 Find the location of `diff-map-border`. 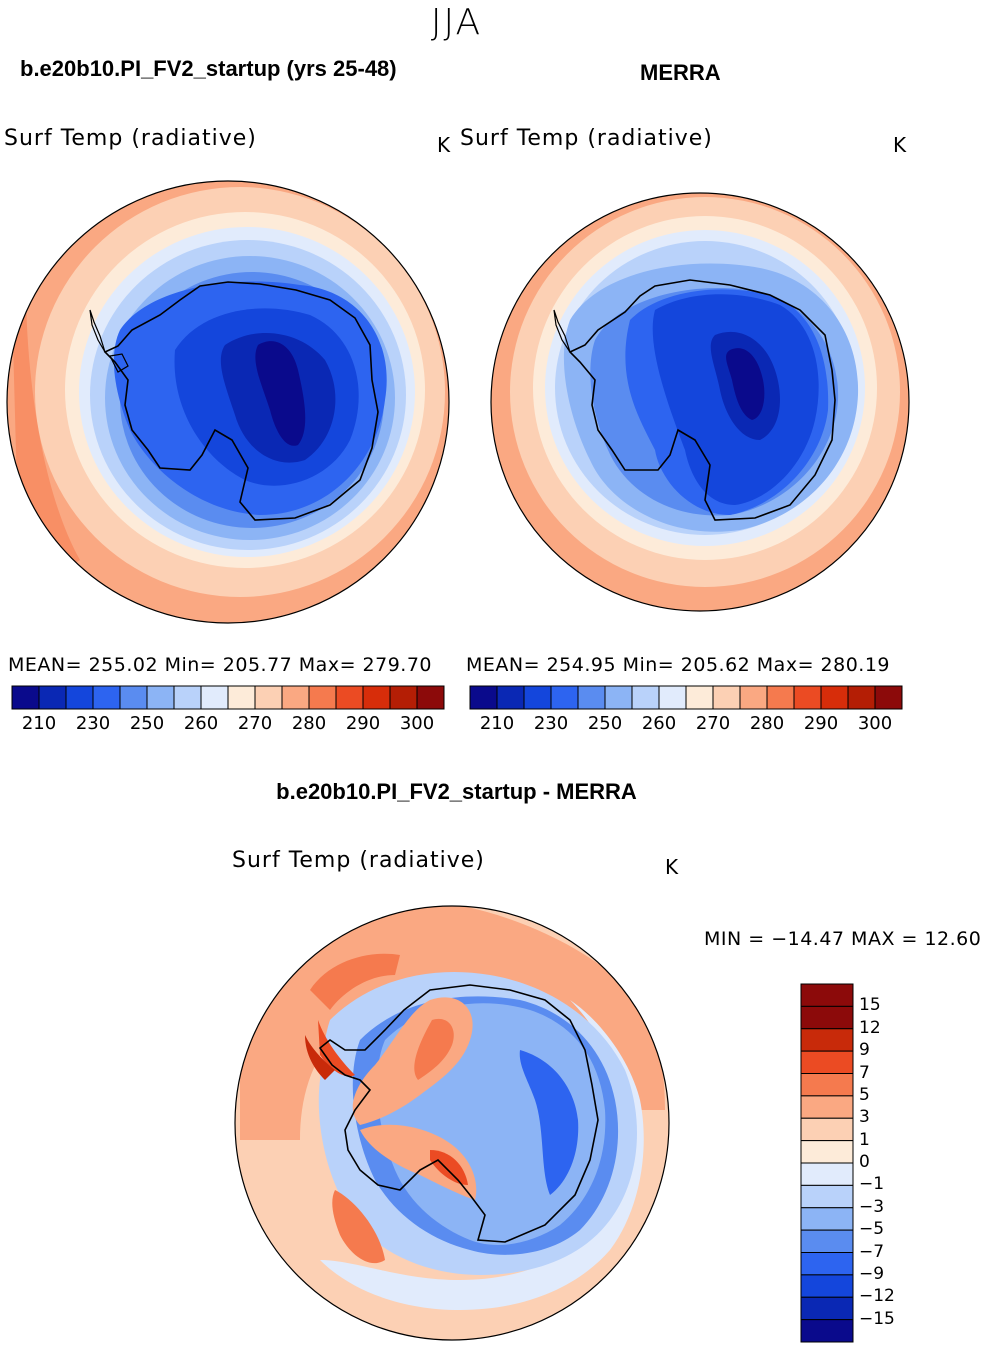

diff-map-border is located at coordinates (452, 1123).